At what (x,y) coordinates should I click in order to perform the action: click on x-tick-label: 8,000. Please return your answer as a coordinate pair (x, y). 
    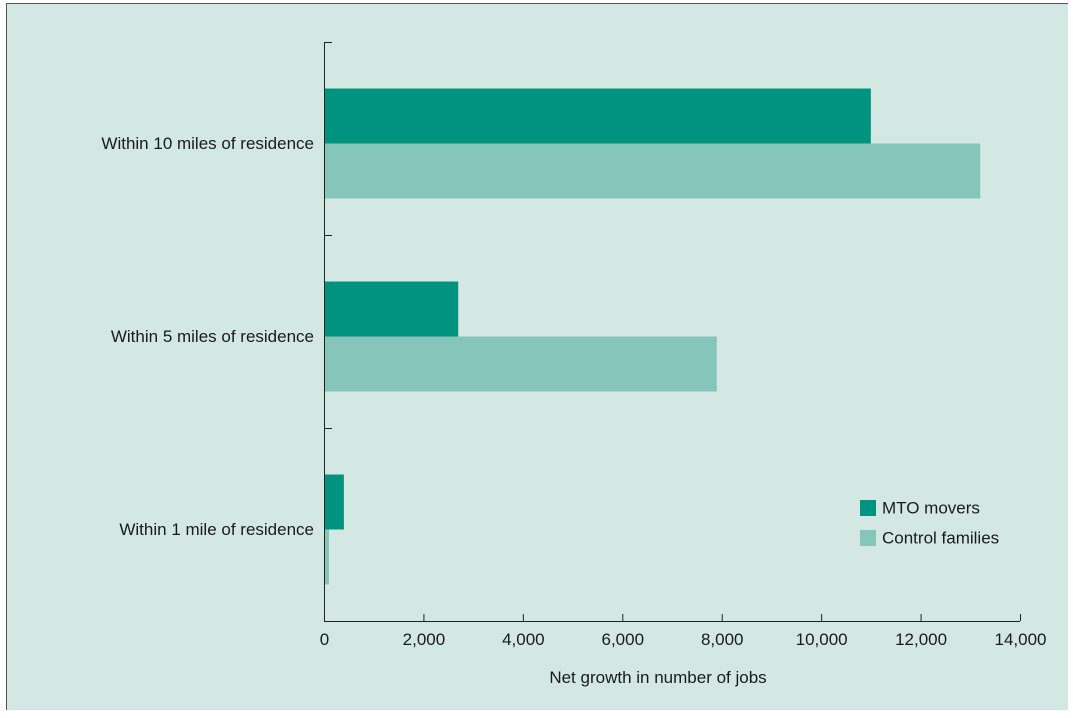
    Looking at the image, I should click on (722, 639).